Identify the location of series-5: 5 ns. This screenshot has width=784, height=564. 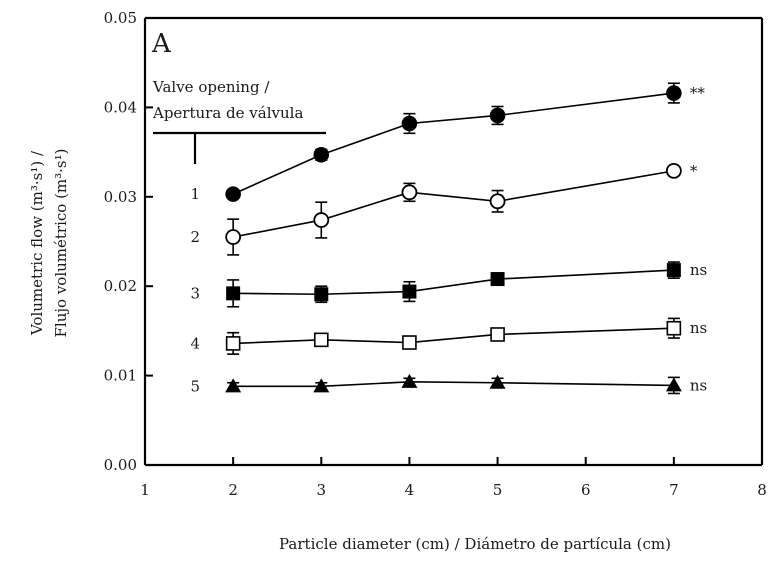
(448, 384).